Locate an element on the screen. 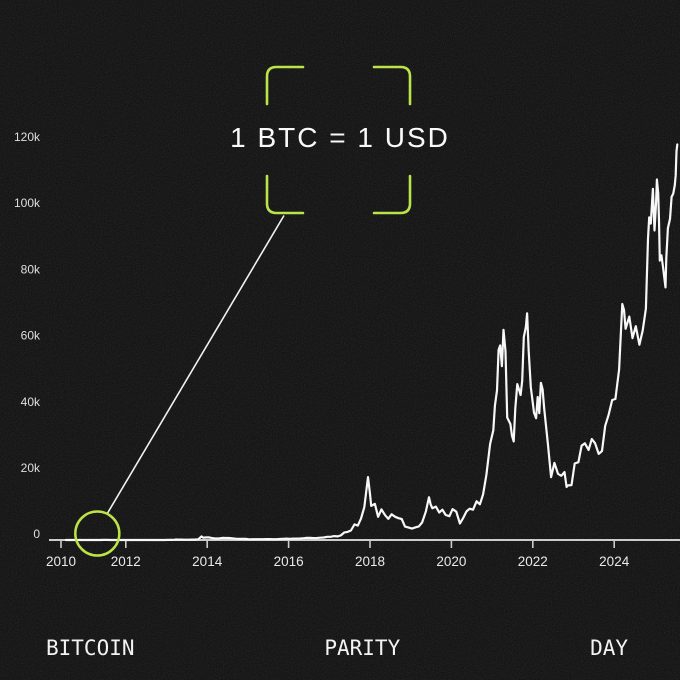  x-tick-label: 2010 is located at coordinates (61, 561).